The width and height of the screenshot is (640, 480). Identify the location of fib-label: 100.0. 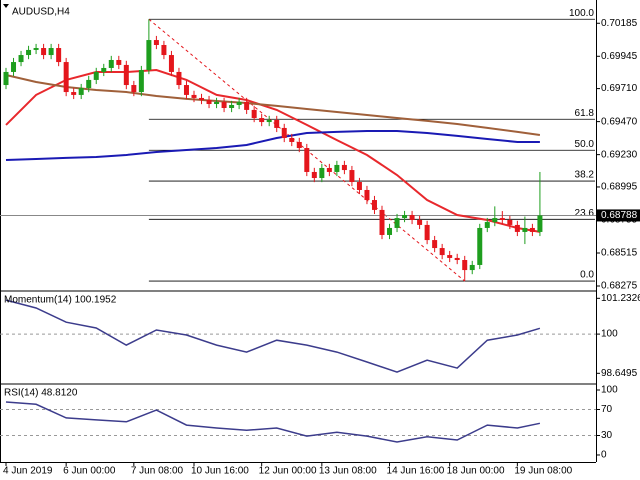
(581, 13).